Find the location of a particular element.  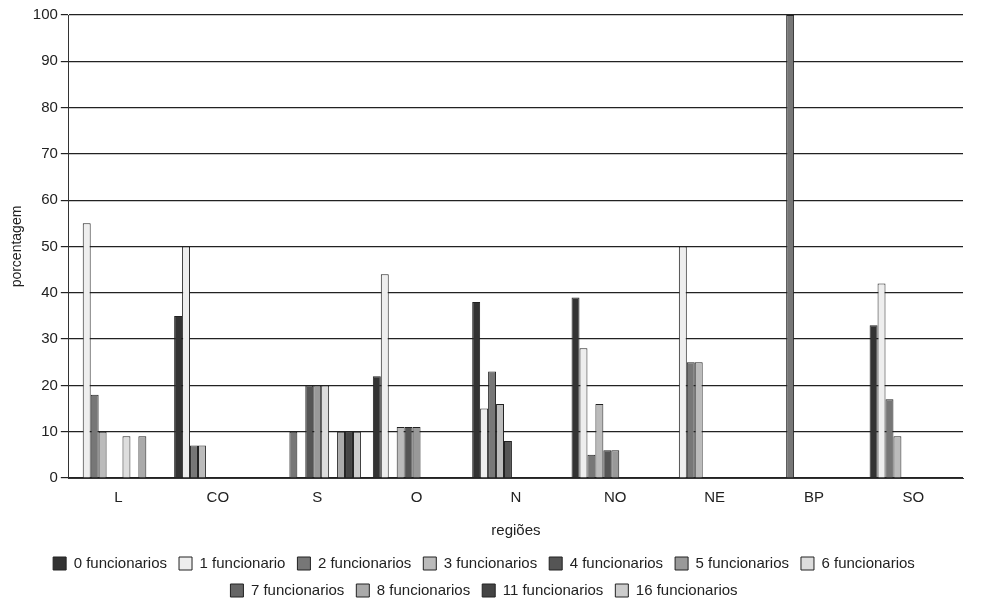

x-tick-label: L is located at coordinates (118, 497).